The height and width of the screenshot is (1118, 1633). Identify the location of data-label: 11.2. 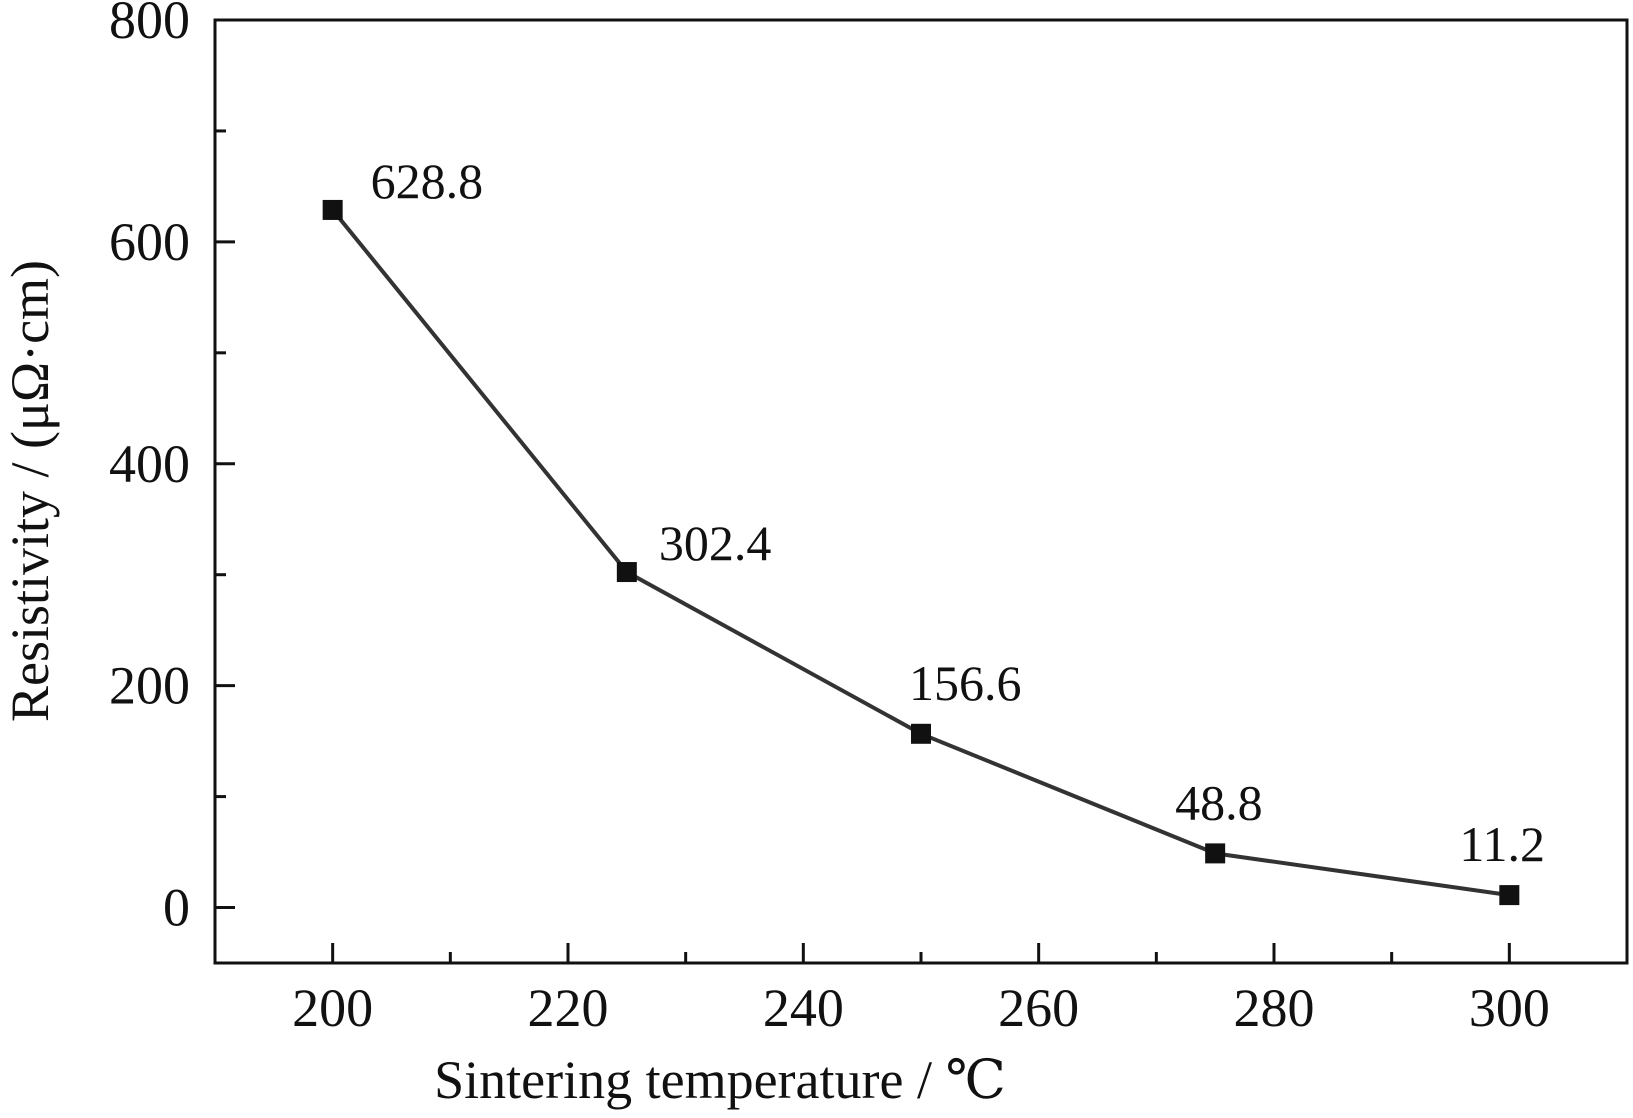
(1502, 844).